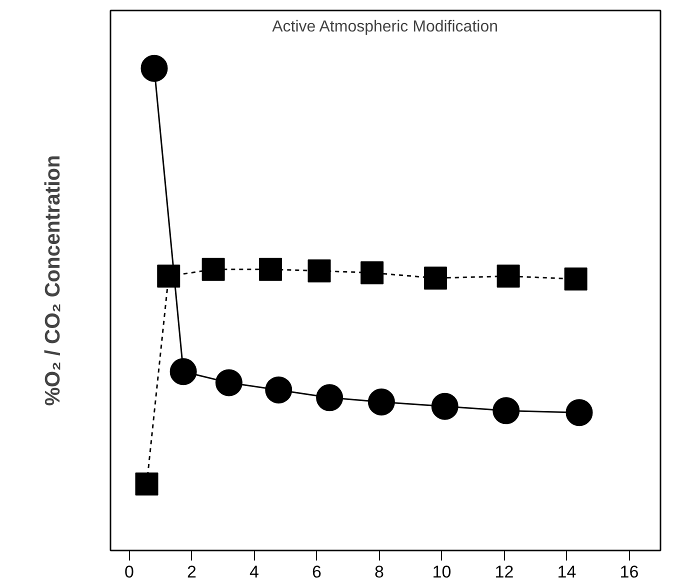 The height and width of the screenshot is (587, 677). What do you see at coordinates (191, 572) in the screenshot?
I see `x-tick-label: 2` at bounding box center [191, 572].